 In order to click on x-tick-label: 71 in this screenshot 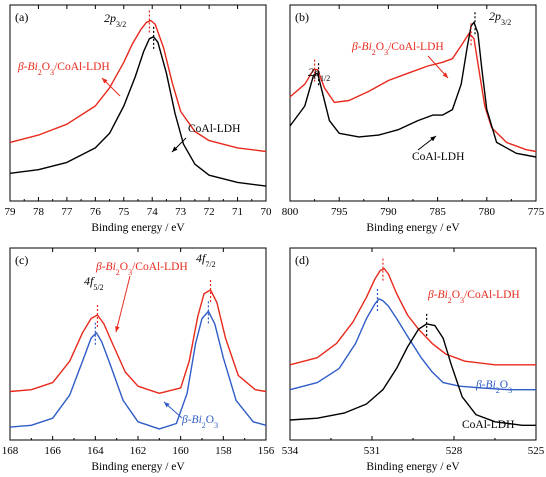, I will do `click(237, 212)`.